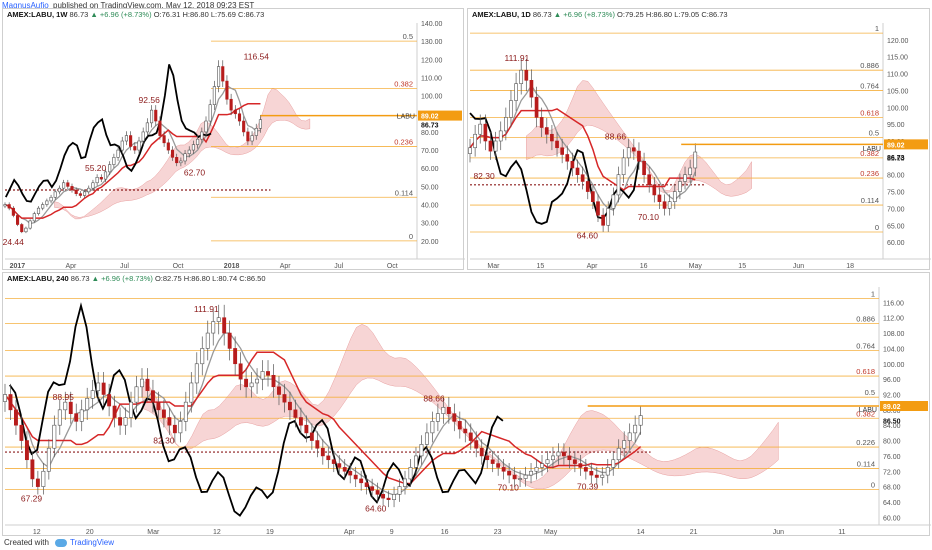 The image size is (932, 550). What do you see at coordinates (403, 141) in the screenshot?
I see `fib-level-label: 0.236` at bounding box center [403, 141].